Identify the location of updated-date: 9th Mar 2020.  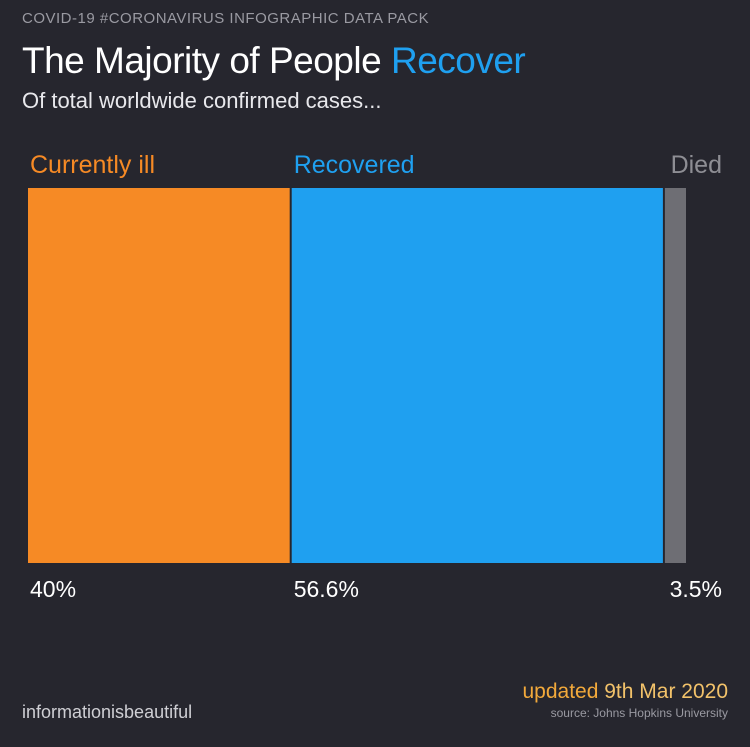
(666, 691).